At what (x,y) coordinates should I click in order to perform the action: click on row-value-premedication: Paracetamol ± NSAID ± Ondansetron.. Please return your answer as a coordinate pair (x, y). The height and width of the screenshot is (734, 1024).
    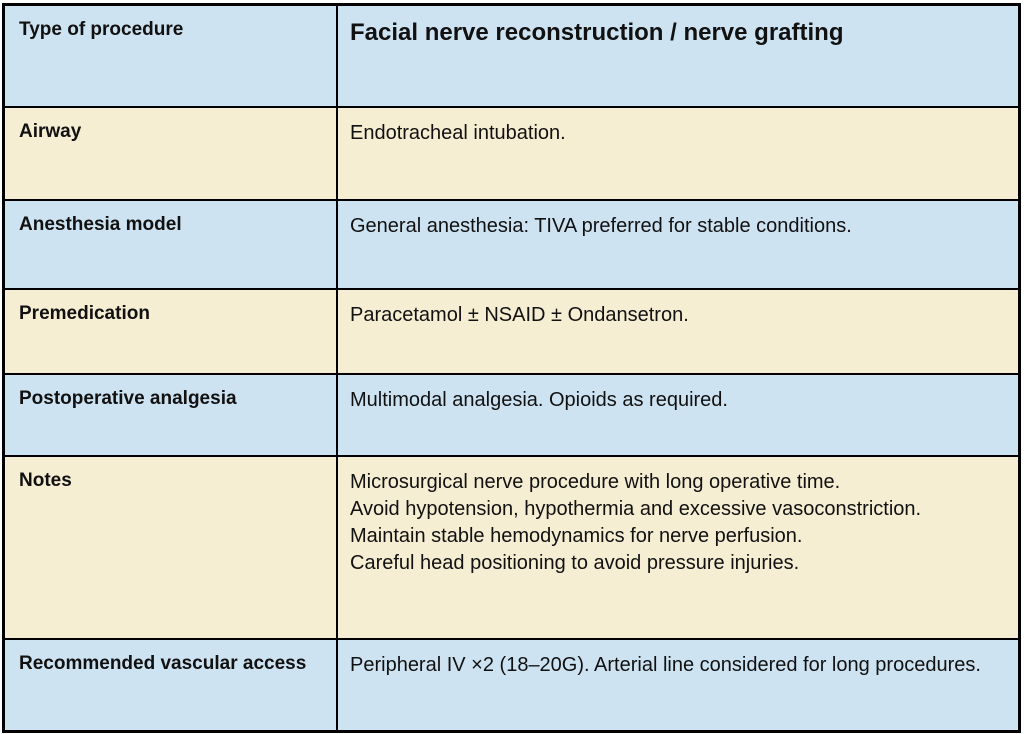
    Looking at the image, I should click on (678, 331).